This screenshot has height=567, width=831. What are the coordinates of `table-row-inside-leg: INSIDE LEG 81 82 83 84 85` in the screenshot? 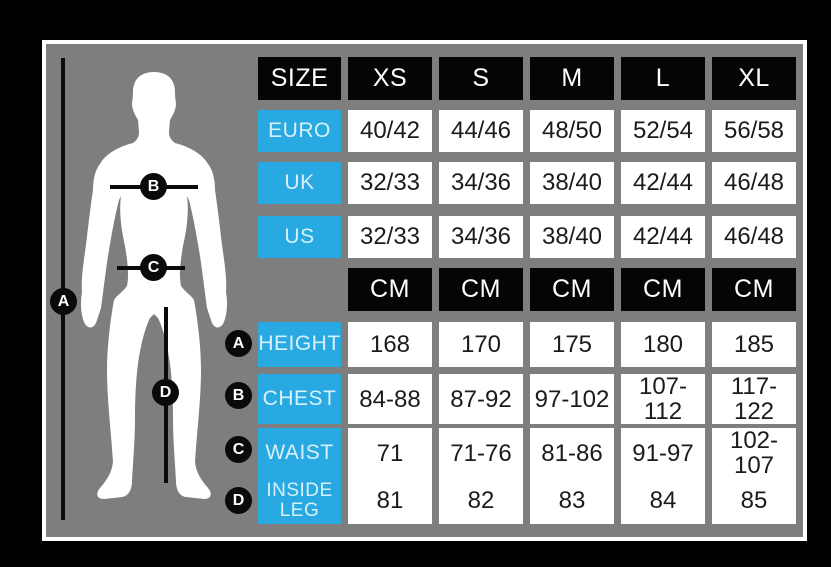 It's located at (527, 501).